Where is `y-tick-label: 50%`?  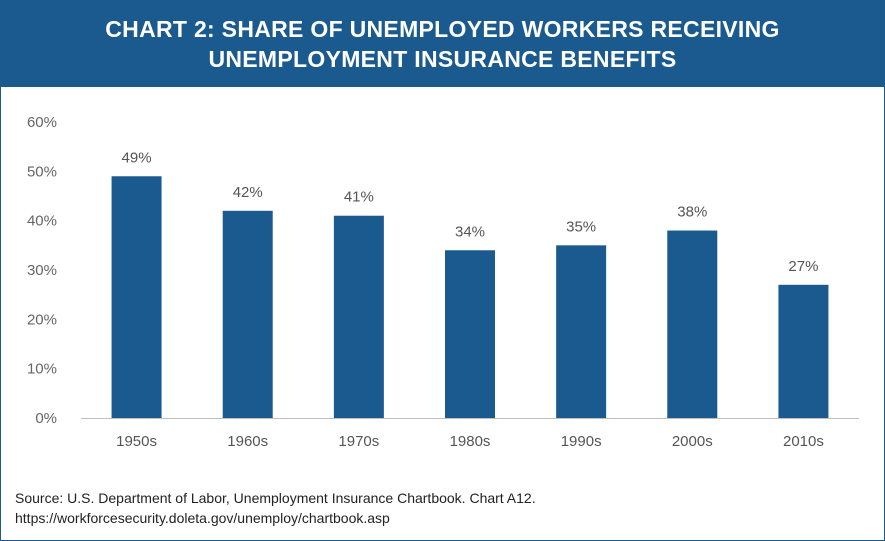 y-tick-label: 50% is located at coordinates (42, 171).